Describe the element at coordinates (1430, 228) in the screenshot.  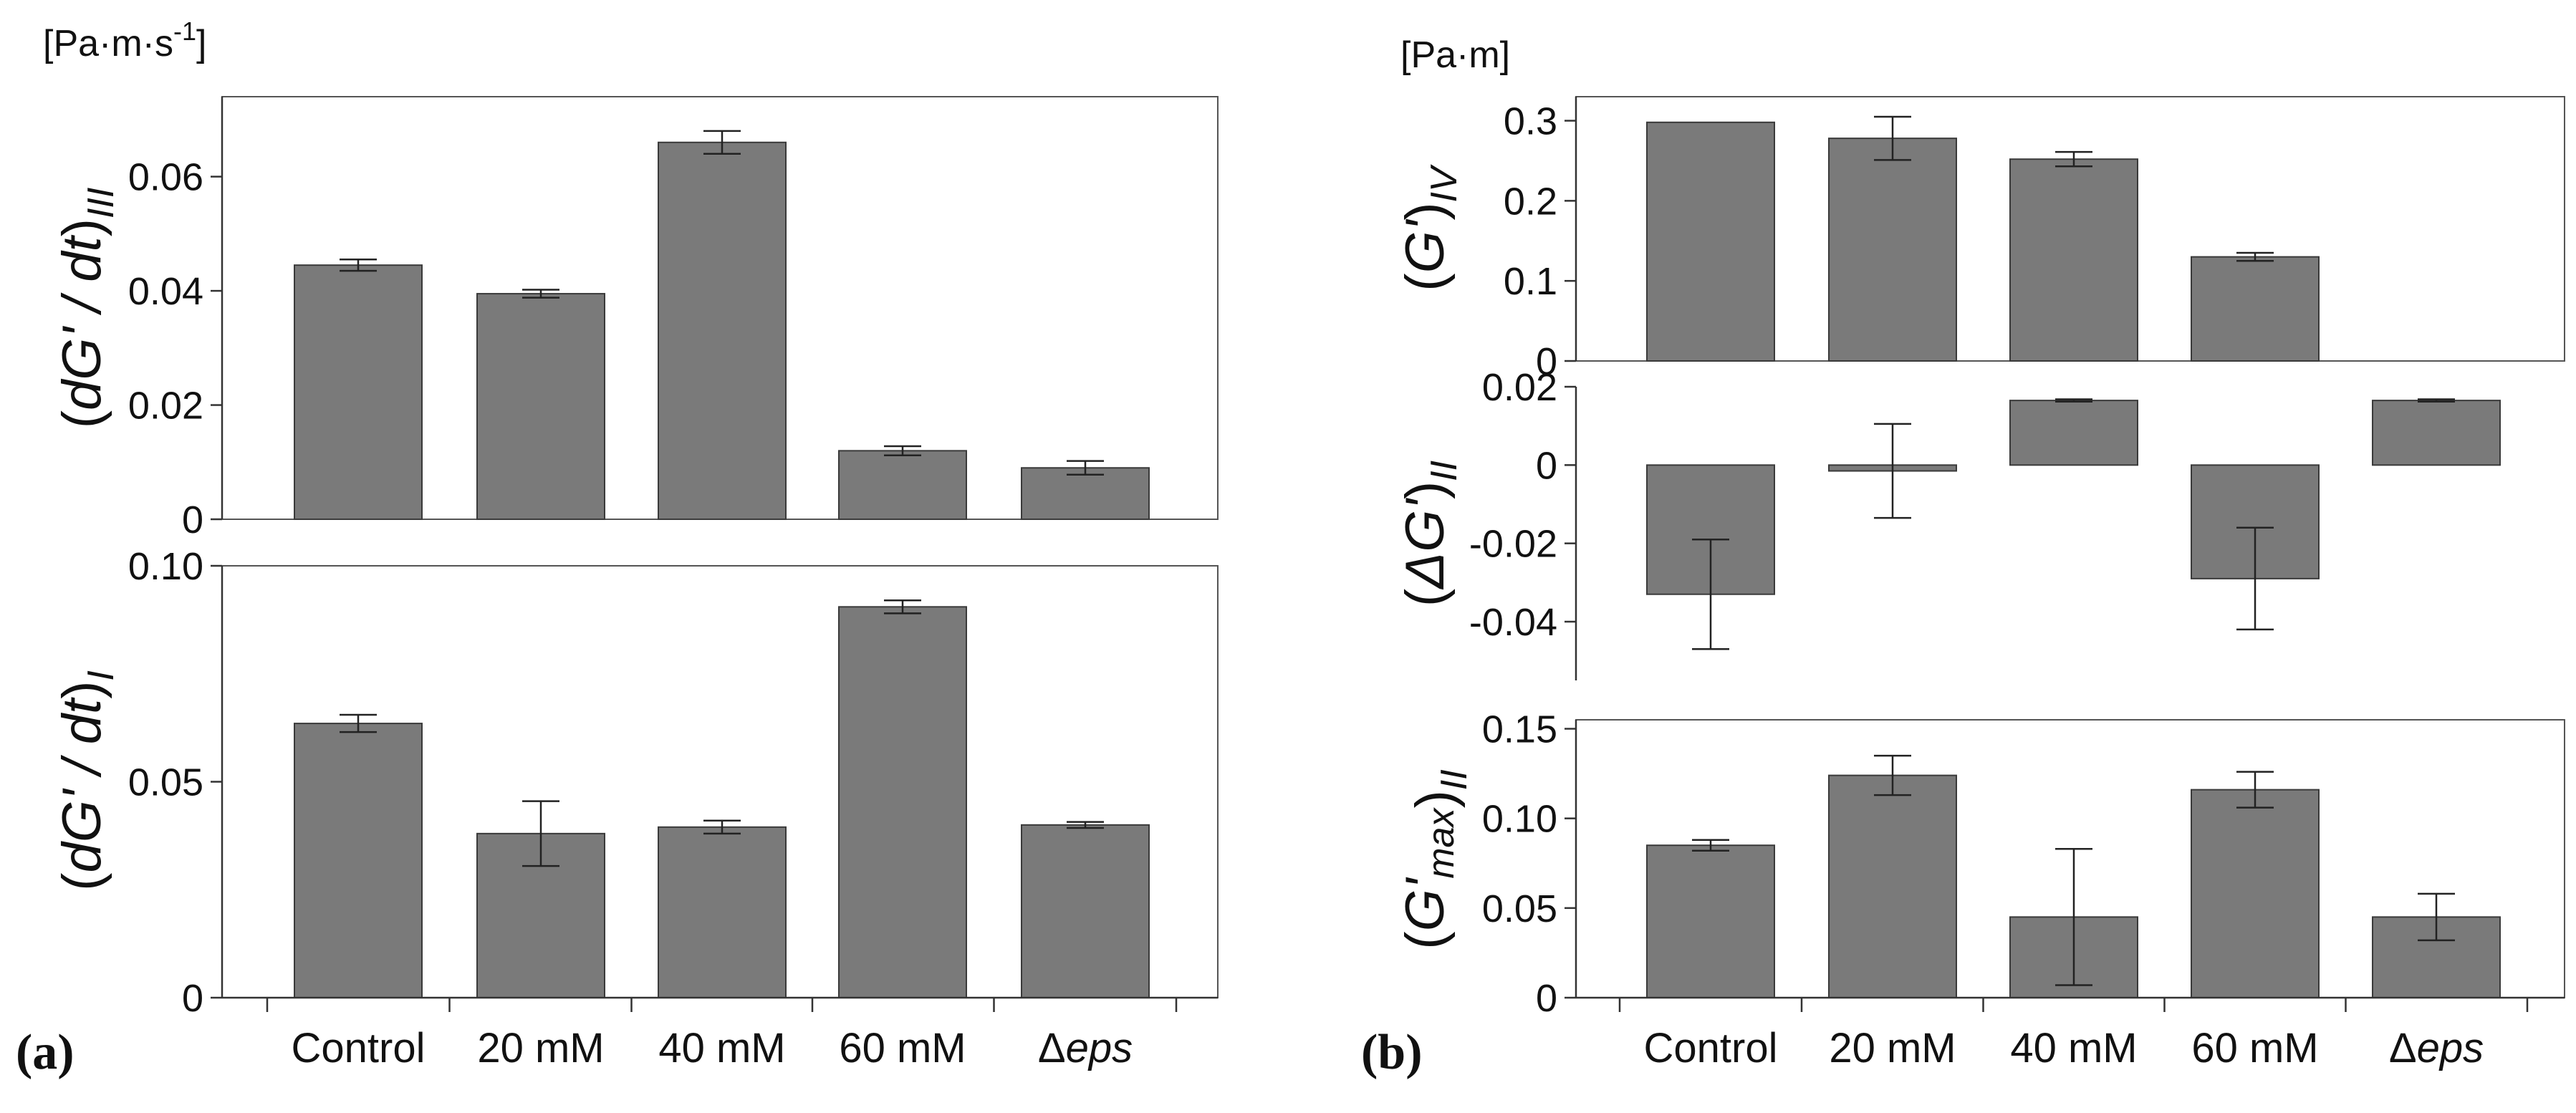
I see `y-axis-label: (G')IV` at that location.